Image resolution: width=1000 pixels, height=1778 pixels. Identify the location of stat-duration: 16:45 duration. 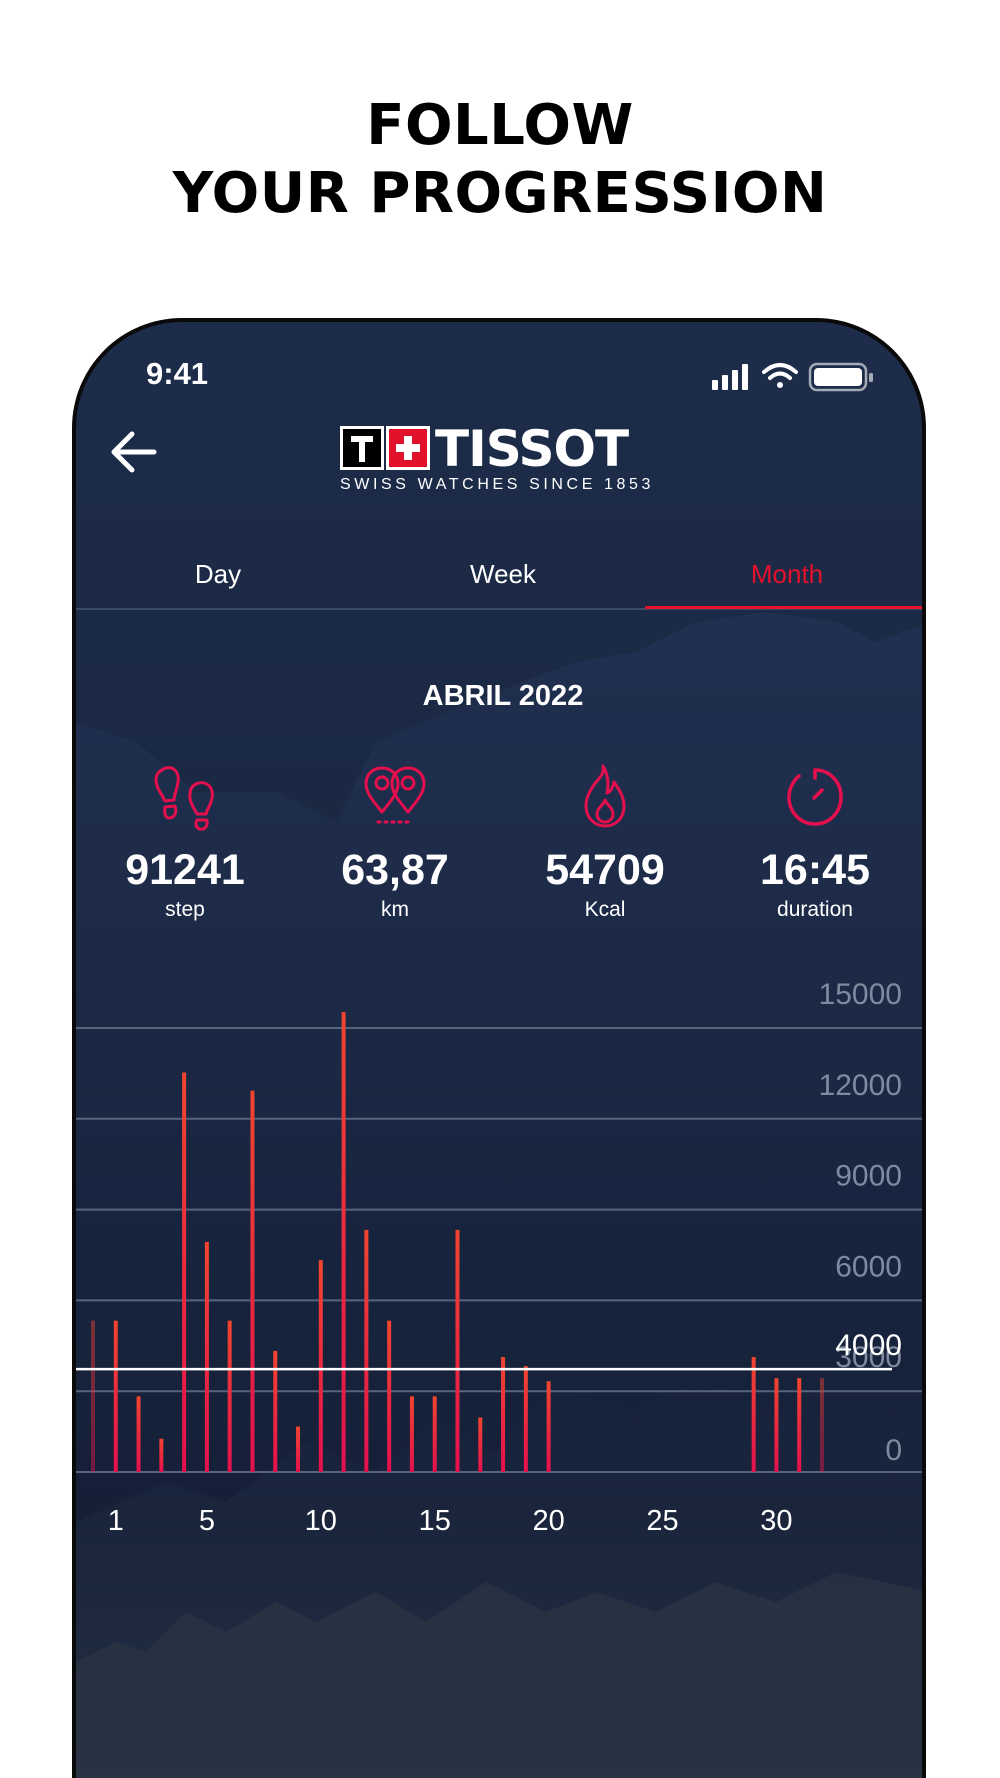
(815, 842).